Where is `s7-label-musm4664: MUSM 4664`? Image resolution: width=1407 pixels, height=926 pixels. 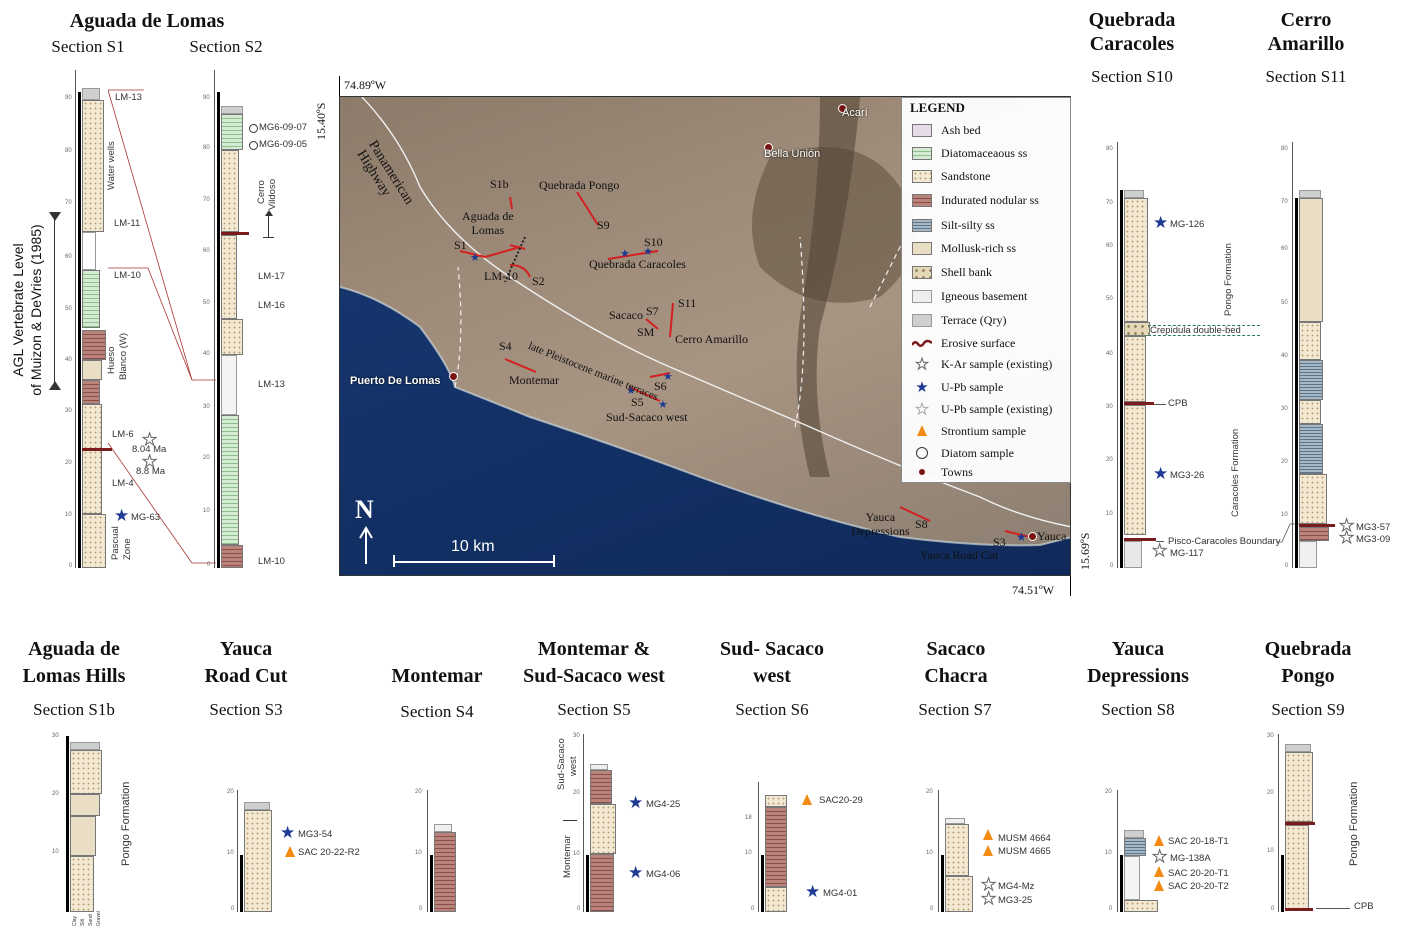
s7-label-musm4664: MUSM 4664 is located at coordinates (1024, 838).